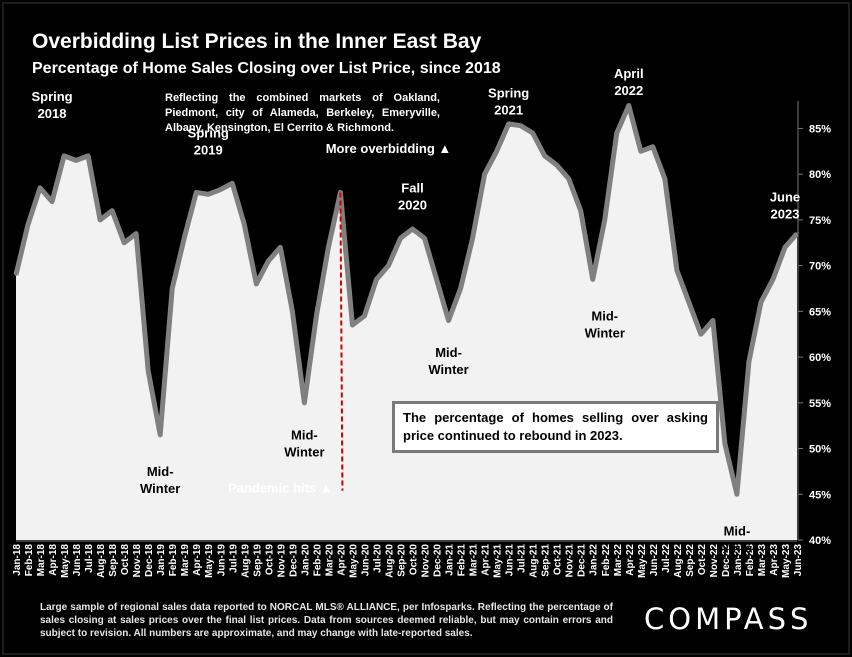 The image size is (852, 657). Describe the element at coordinates (329, 560) in the screenshot. I see `x-tick-label: Mar-20` at that location.